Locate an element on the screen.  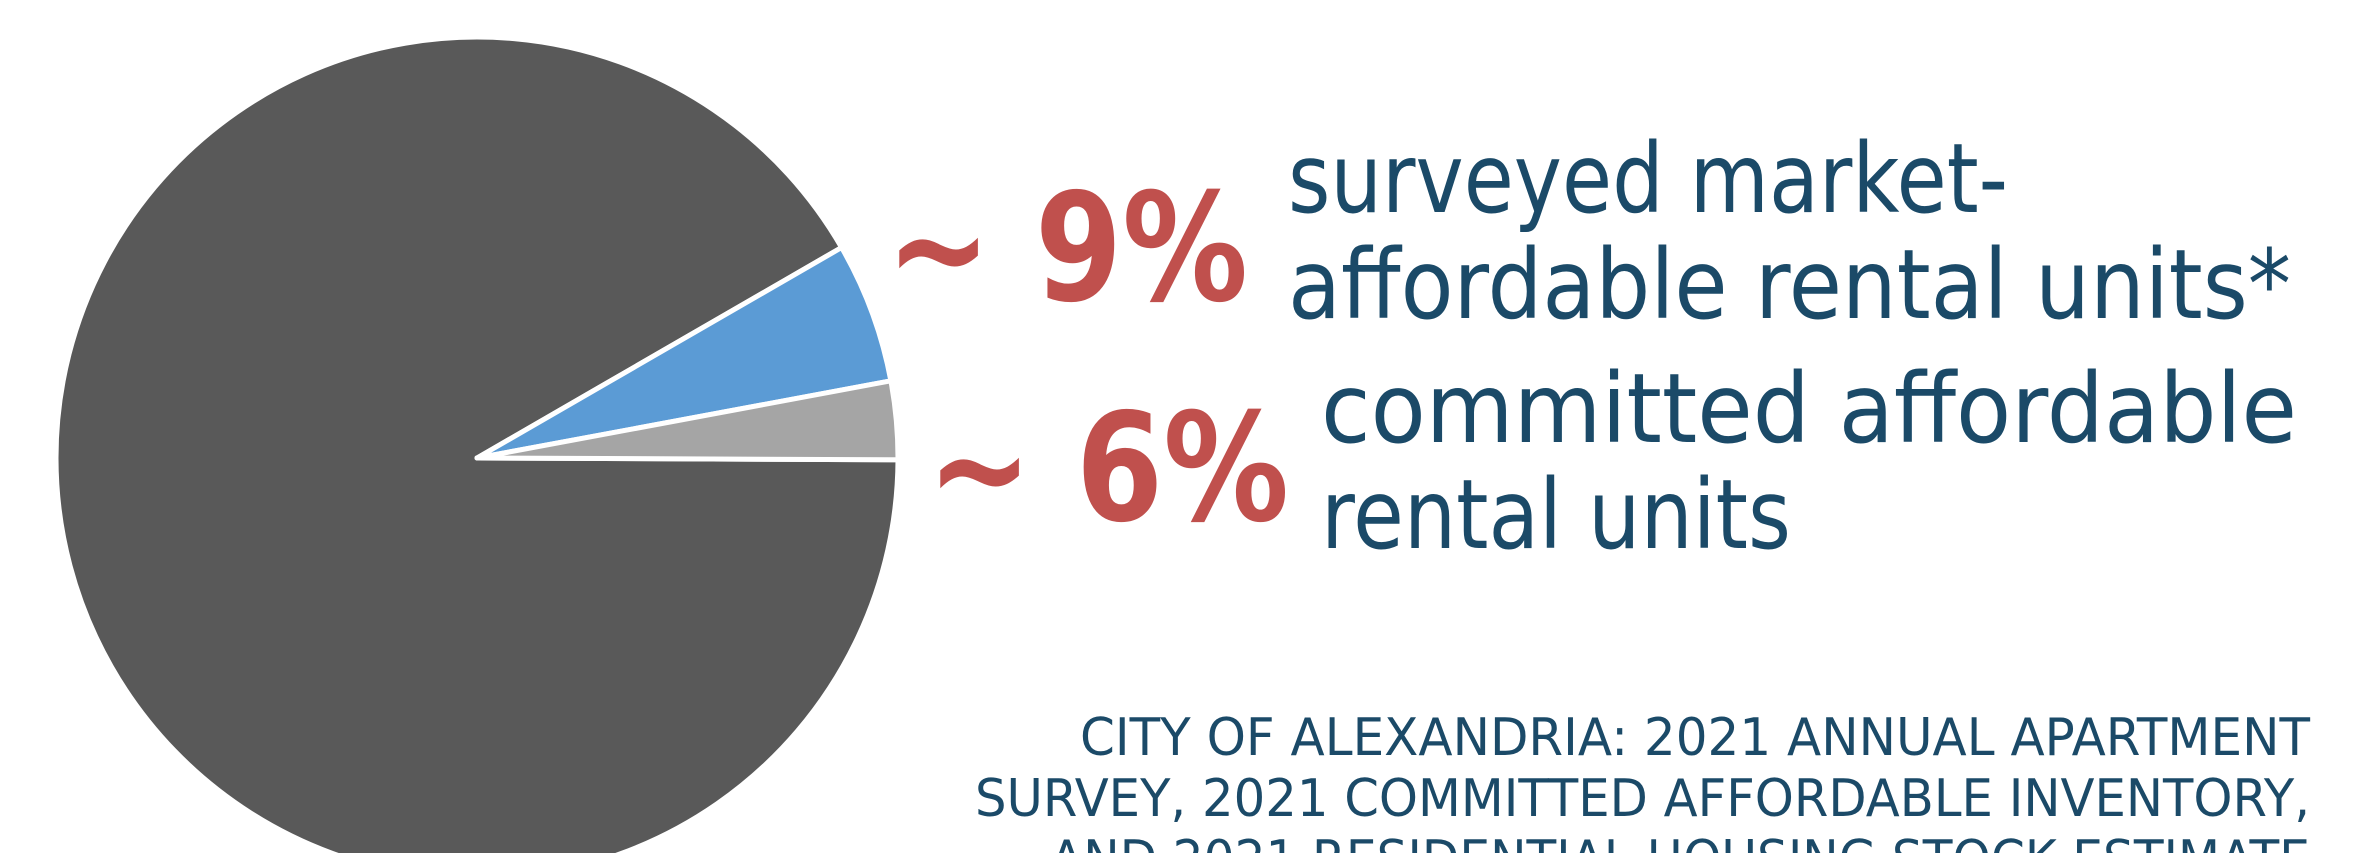
annotation-text: affordable rental units* is located at coordinates (1789, 285).